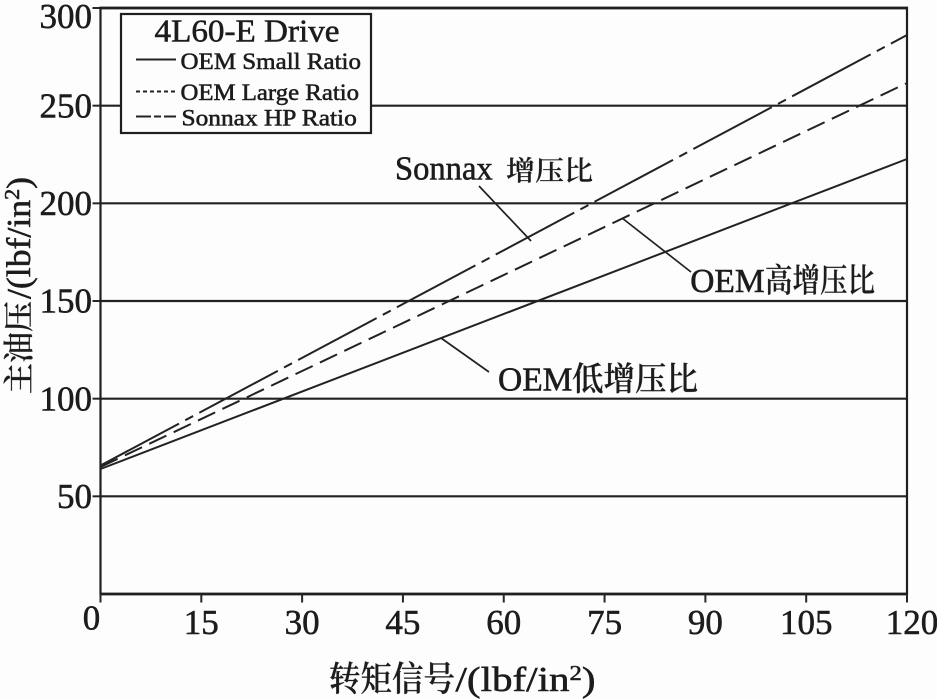 Image resolution: width=937 pixels, height=699 pixels. What do you see at coordinates (604, 622) in the screenshot?
I see `svg-text: 75` at bounding box center [604, 622].